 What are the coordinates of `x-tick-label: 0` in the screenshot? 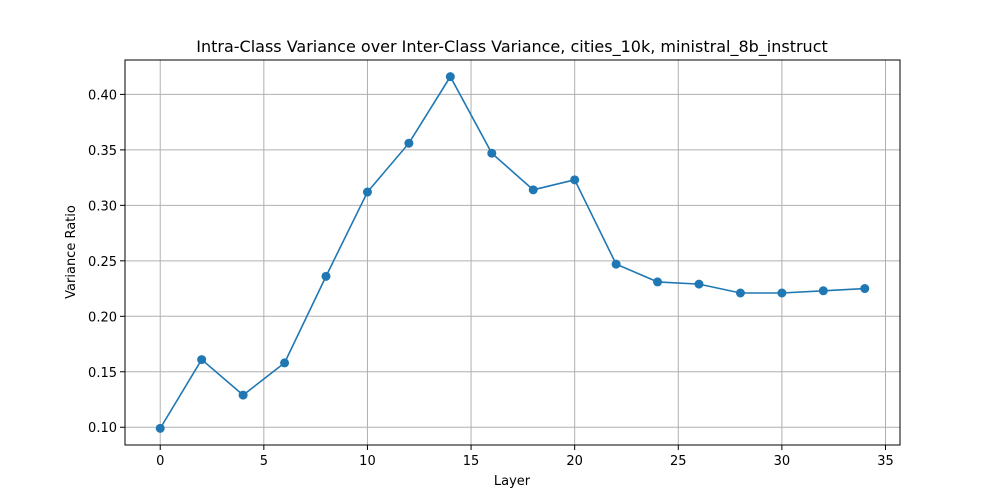 It's located at (160, 461).